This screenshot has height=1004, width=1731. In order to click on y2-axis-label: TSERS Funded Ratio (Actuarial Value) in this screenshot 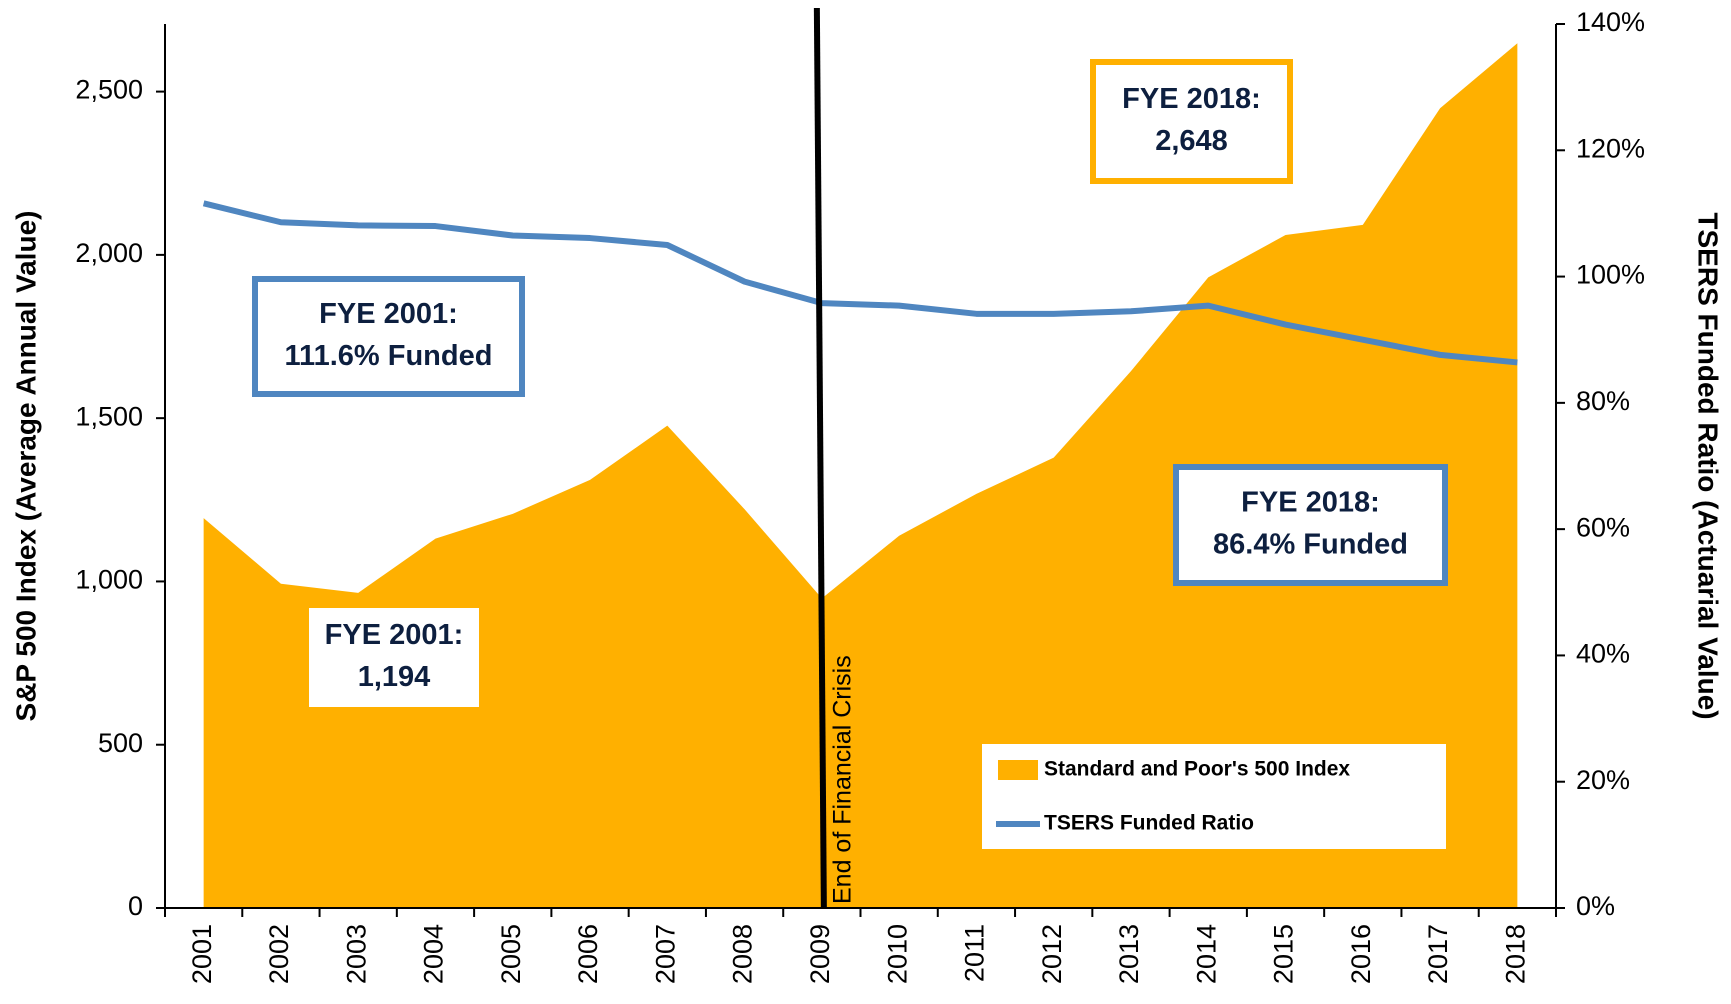, I will do `click(1708, 465)`.